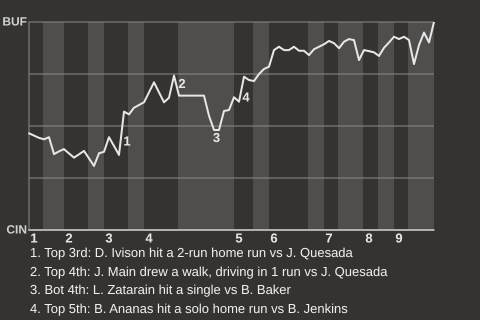 The image size is (480, 320). Describe the element at coordinates (329, 238) in the screenshot. I see `x-tick-label: 7` at that location.